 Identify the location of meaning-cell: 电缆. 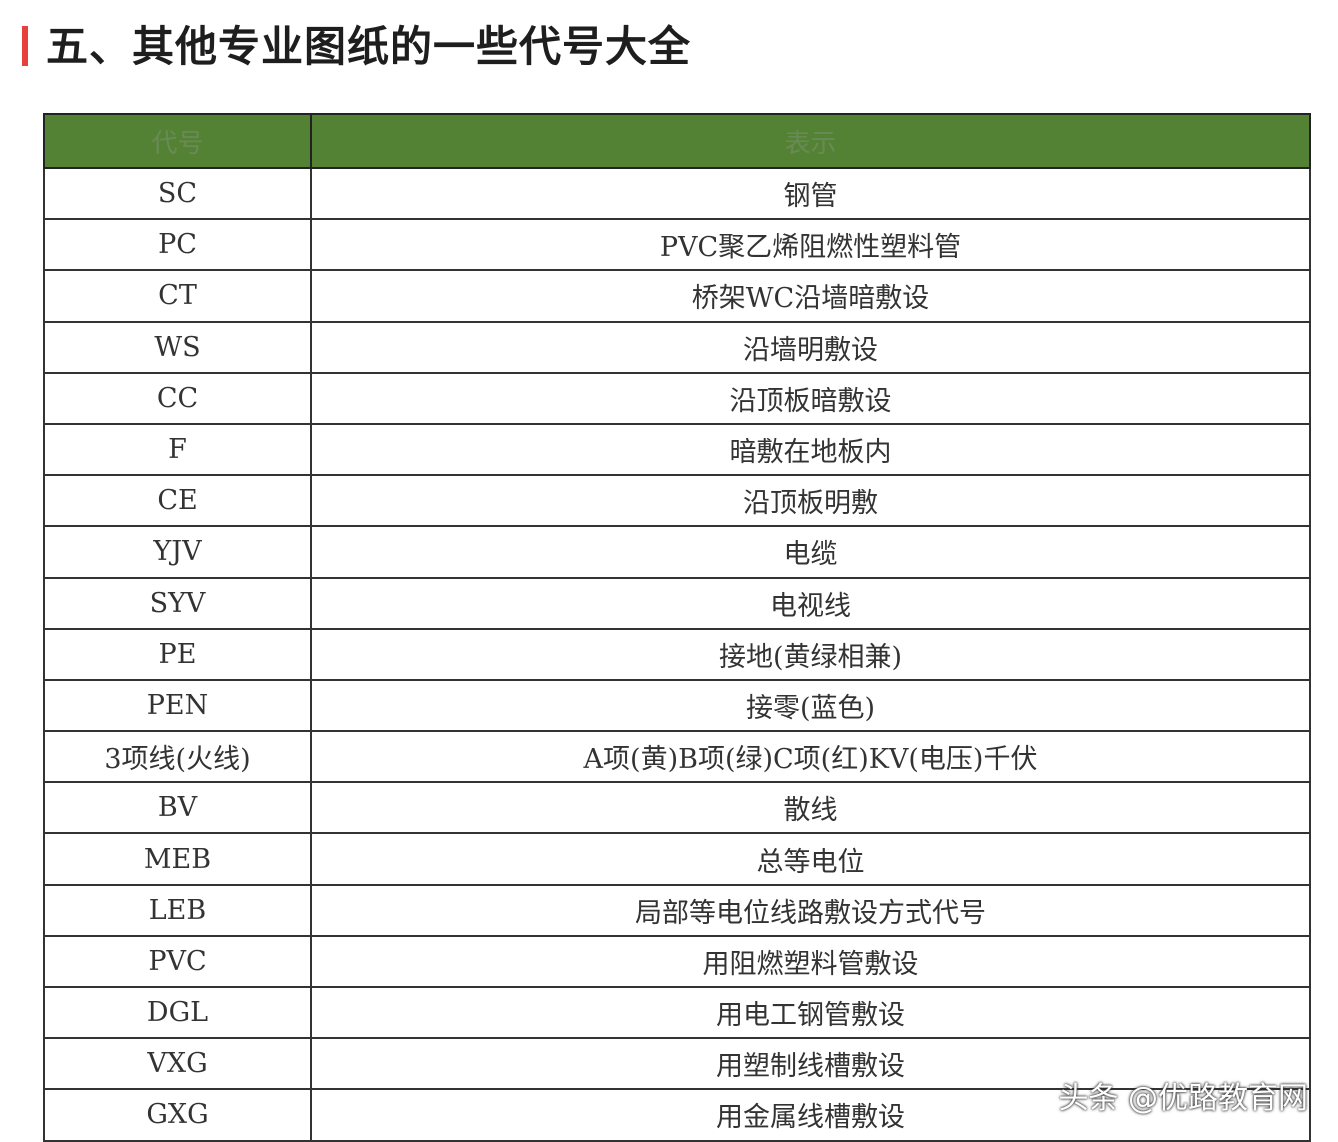
(810, 552).